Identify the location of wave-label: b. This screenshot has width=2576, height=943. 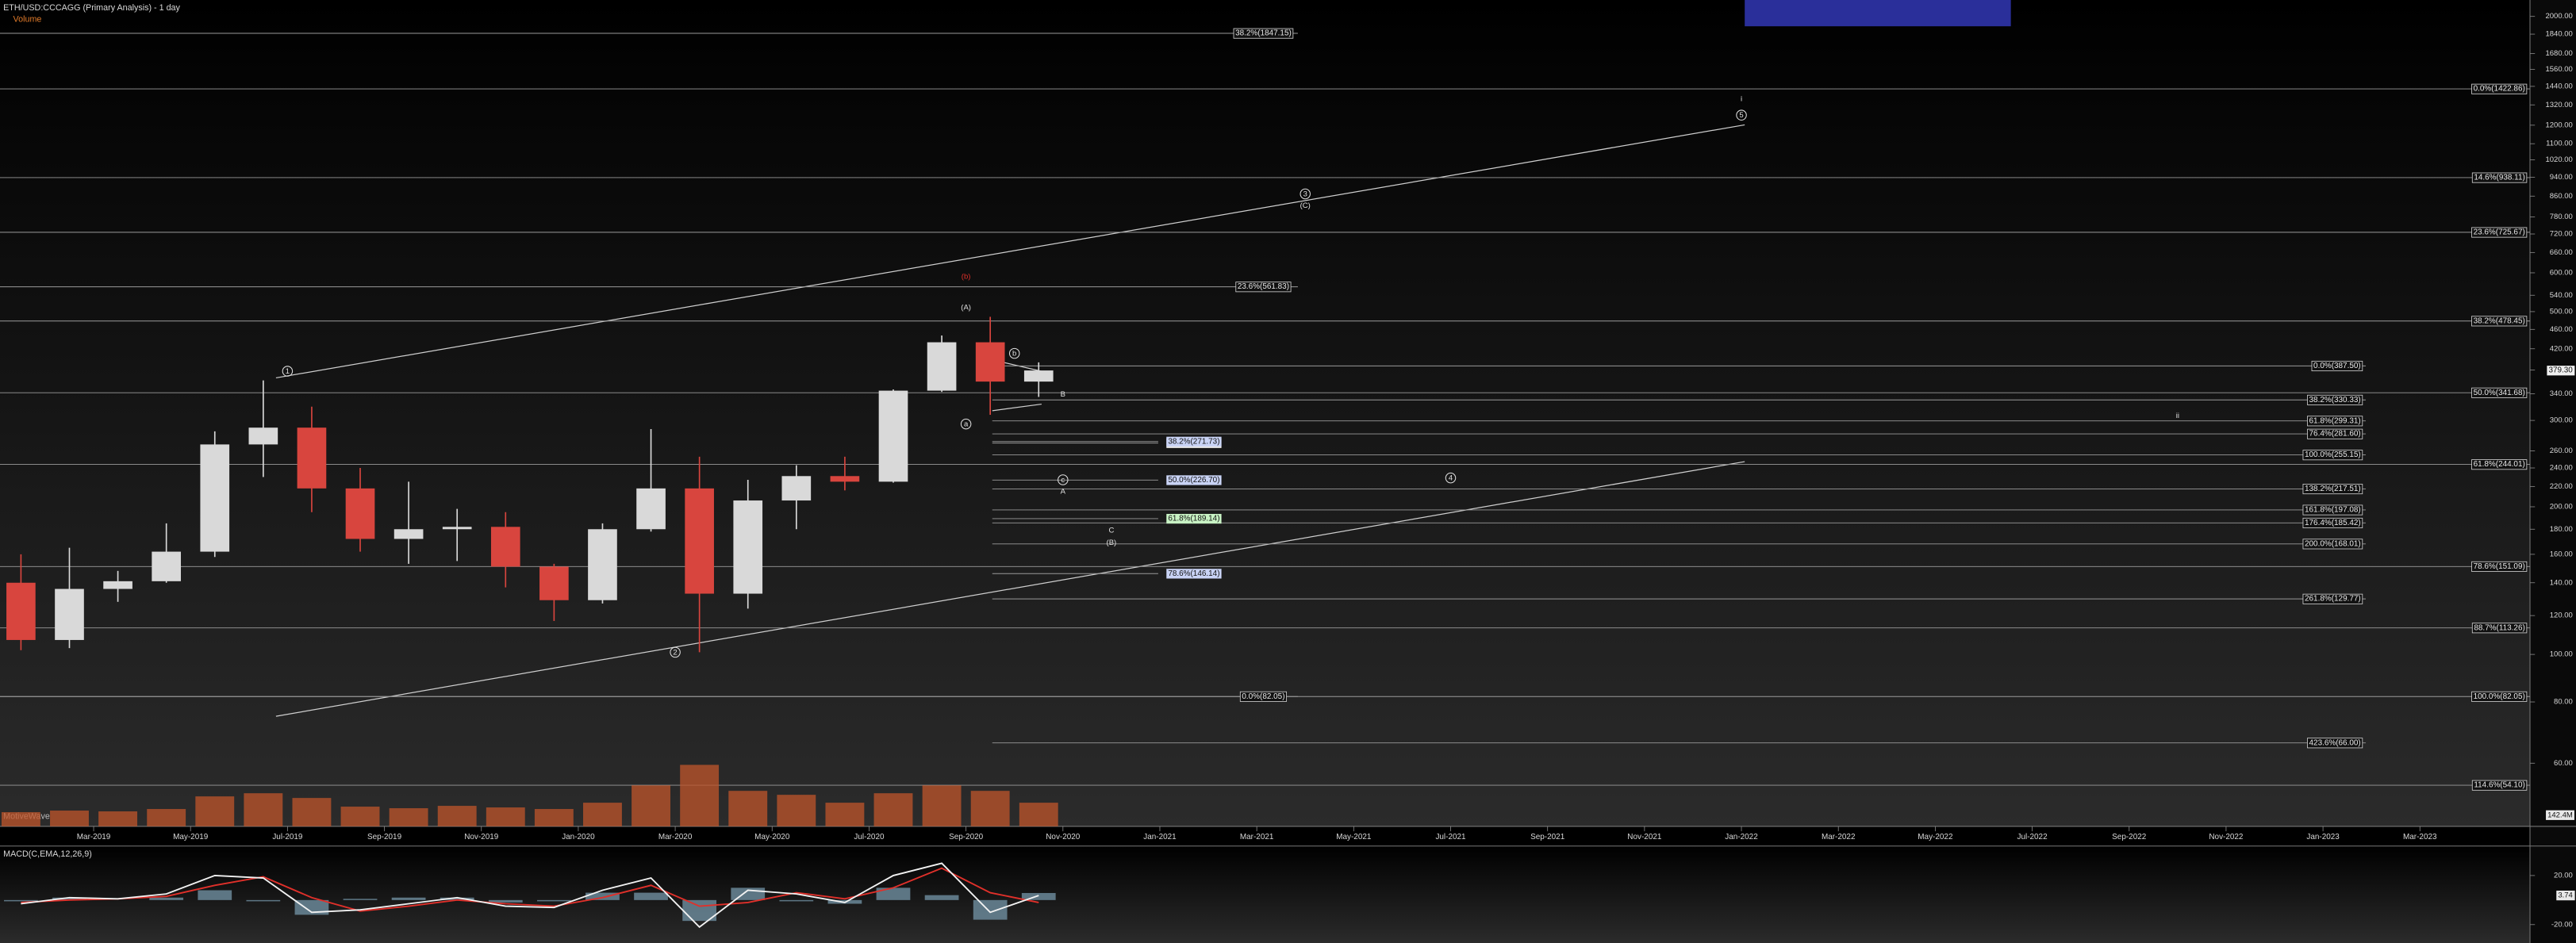
(1014, 354).